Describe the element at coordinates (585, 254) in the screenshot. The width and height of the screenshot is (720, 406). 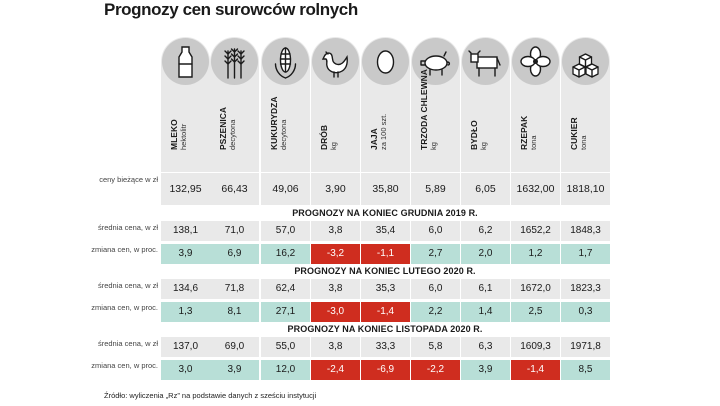
I see `price-change-cell: 1,7` at that location.